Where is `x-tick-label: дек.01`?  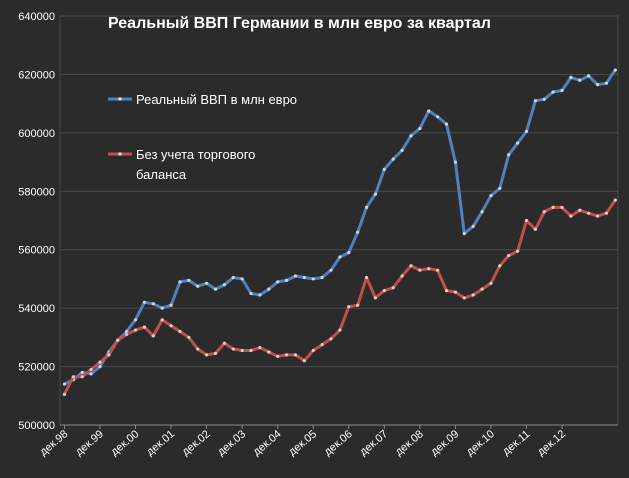
x-tick-label: дек.01 is located at coordinates (160, 443).